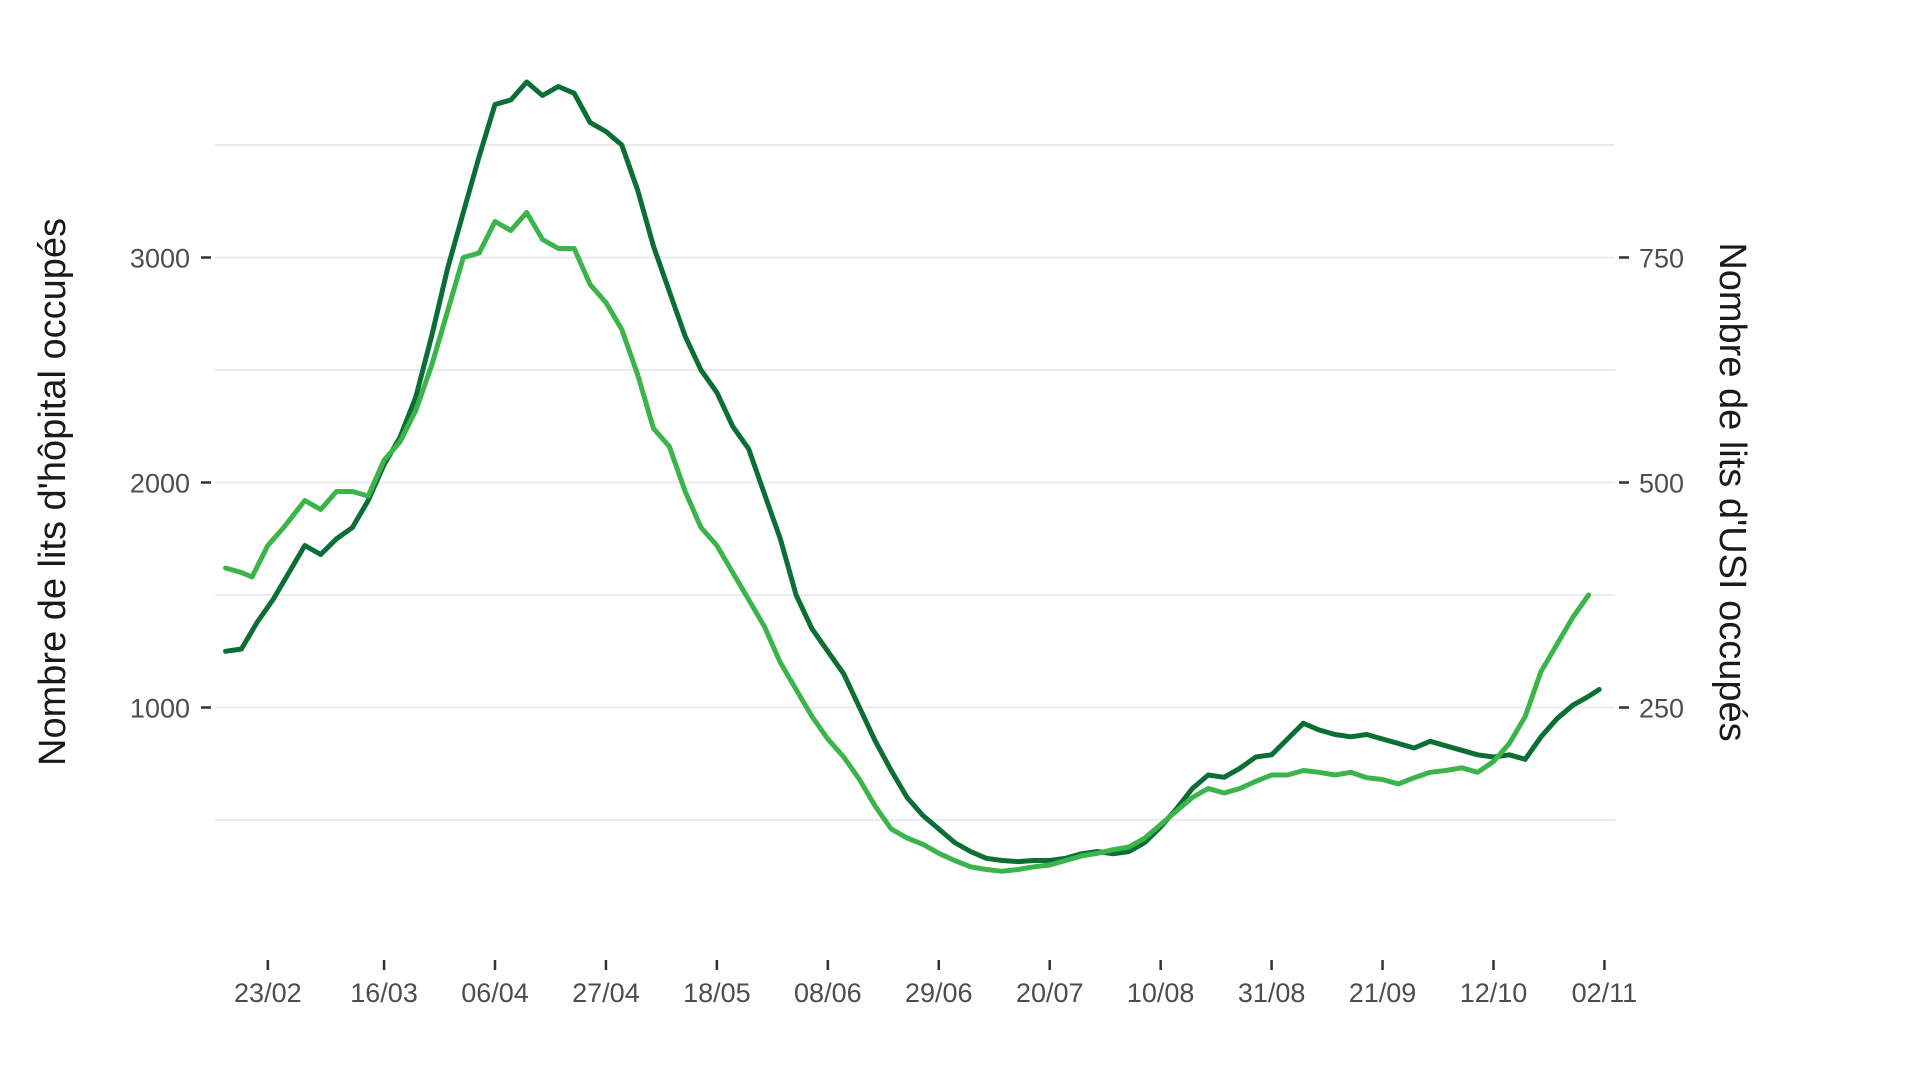 This screenshot has width=1920, height=1078. Describe the element at coordinates (828, 993) in the screenshot. I see `x-tick-label: 08/06` at that location.